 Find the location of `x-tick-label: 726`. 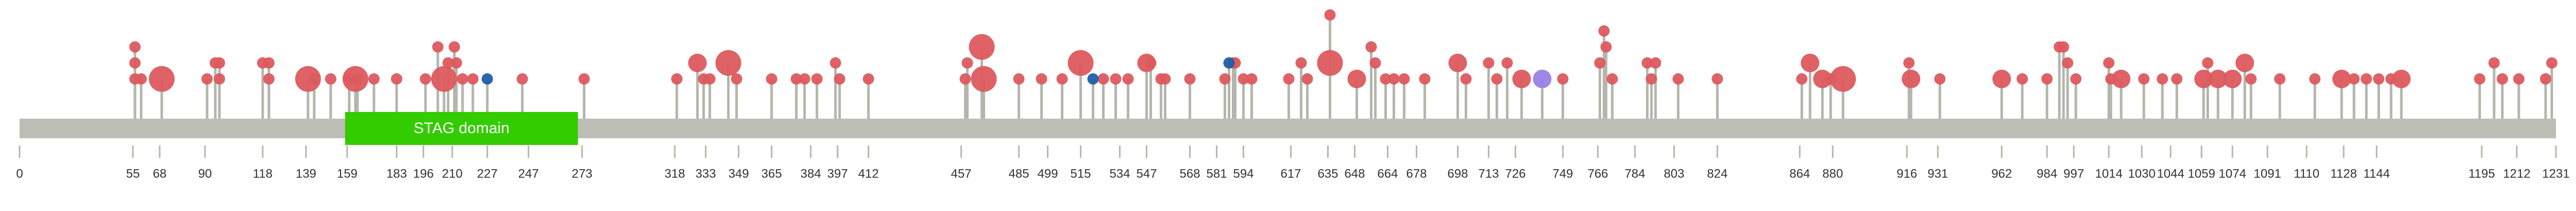

x-tick-label: 726 is located at coordinates (1515, 174).